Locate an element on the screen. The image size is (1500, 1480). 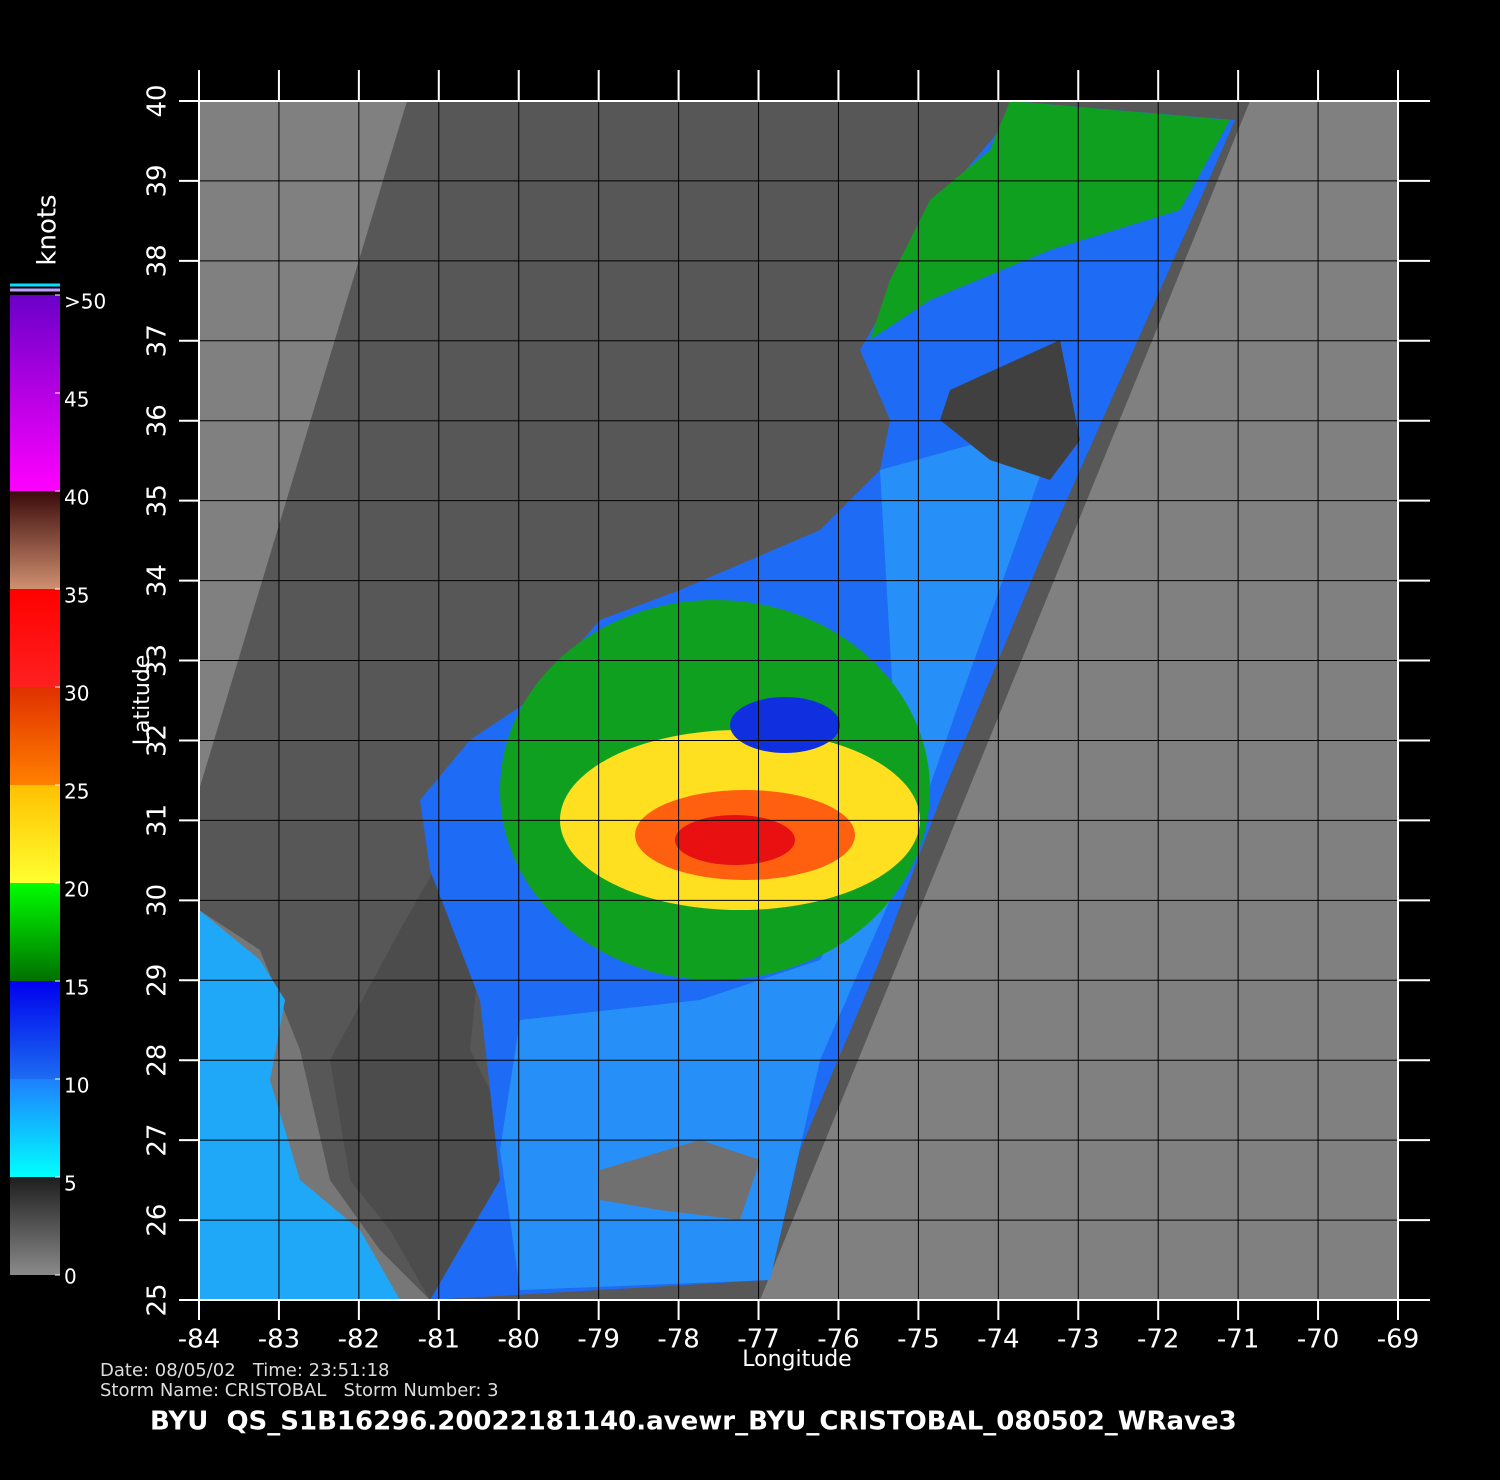
x-tick-label: -77 is located at coordinates (758, 1340).